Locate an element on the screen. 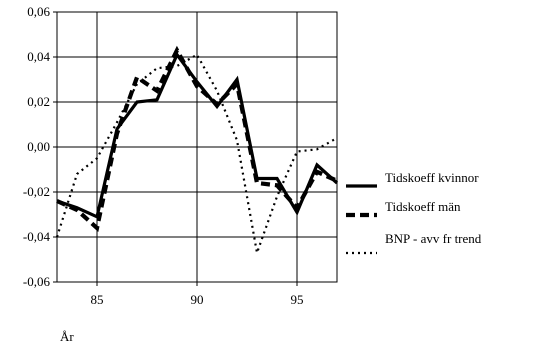 Image resolution: width=538 pixels, height=349 pixels. y-tick-label: -0,04 is located at coordinates (37, 236).